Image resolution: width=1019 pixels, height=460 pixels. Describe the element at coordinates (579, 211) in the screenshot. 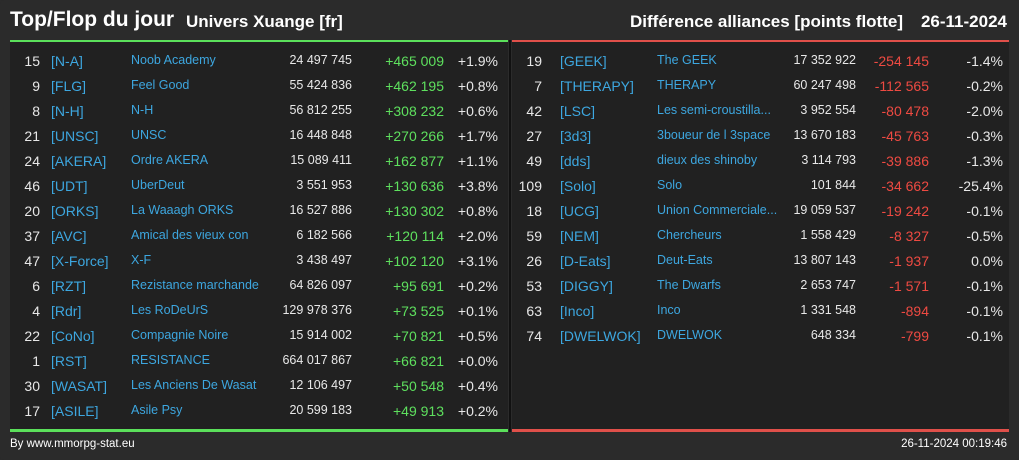

I see `alliance-tag-link: [UCG]` at that location.